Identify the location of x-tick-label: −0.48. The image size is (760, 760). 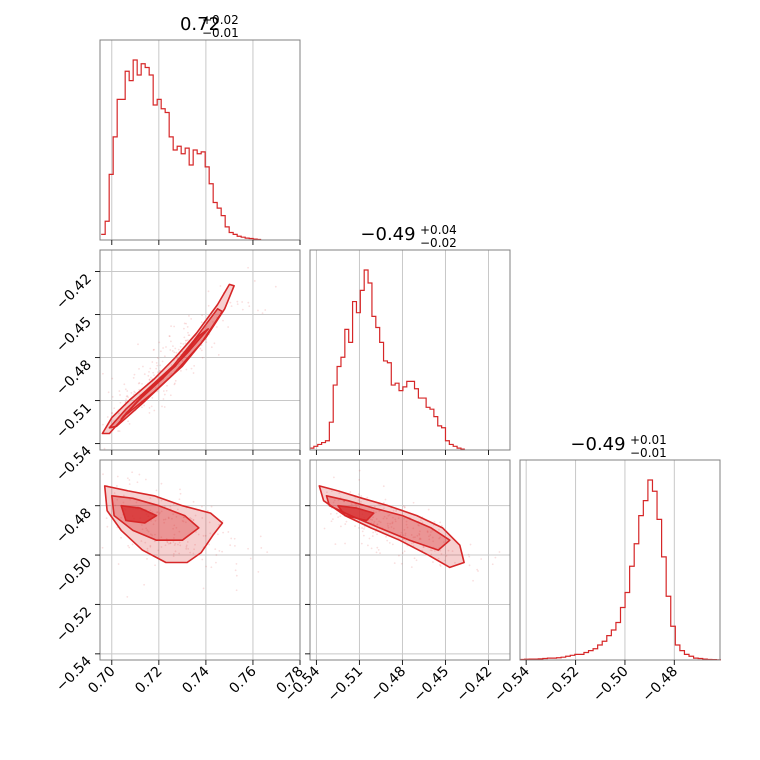
(660, 685).